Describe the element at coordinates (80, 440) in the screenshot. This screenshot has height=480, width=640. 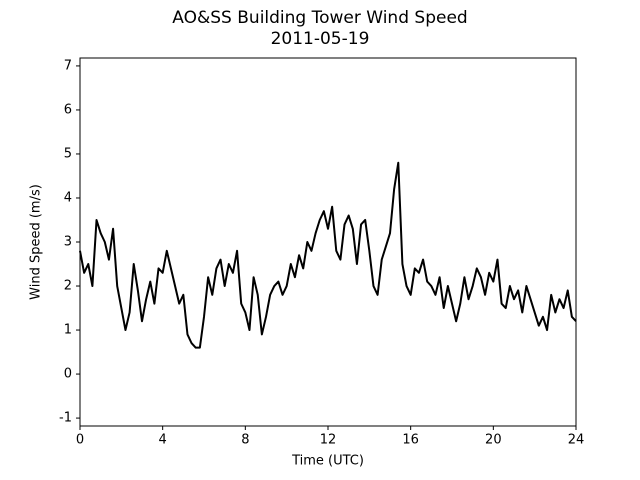
I see `x-tick-label: 0` at that location.